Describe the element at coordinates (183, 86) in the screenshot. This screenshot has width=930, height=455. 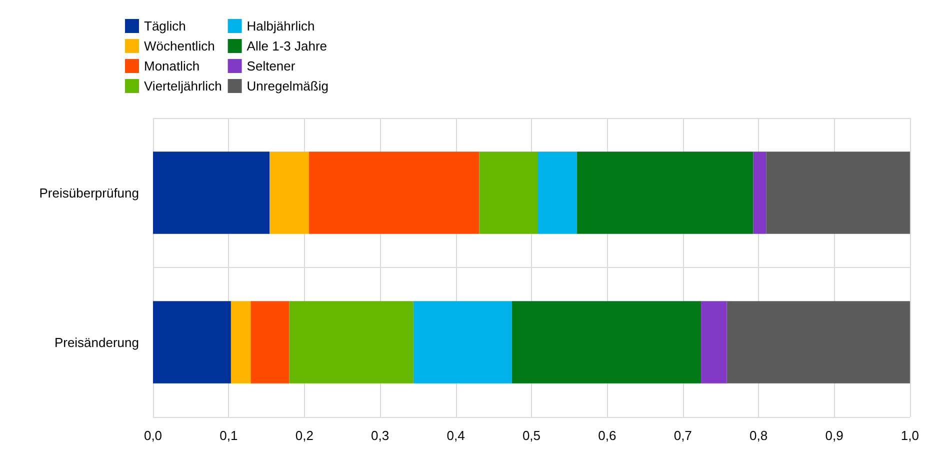
I see `legend-label: Vierteljährlich` at that location.